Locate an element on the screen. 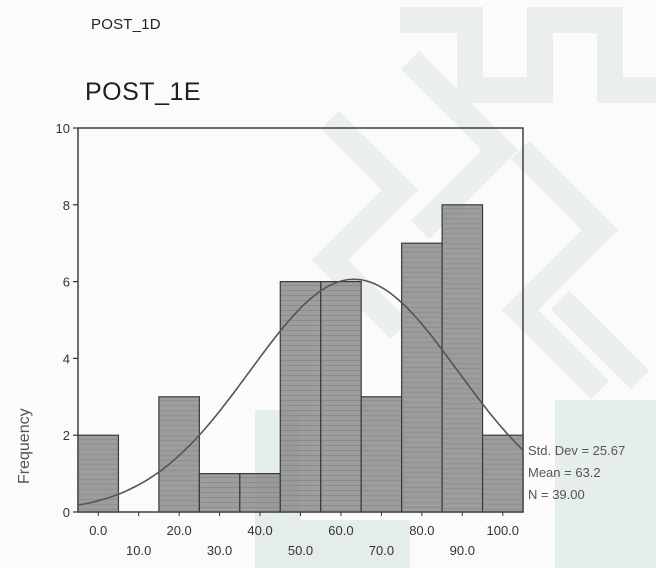  y-tick-label: 8 is located at coordinates (66, 205).